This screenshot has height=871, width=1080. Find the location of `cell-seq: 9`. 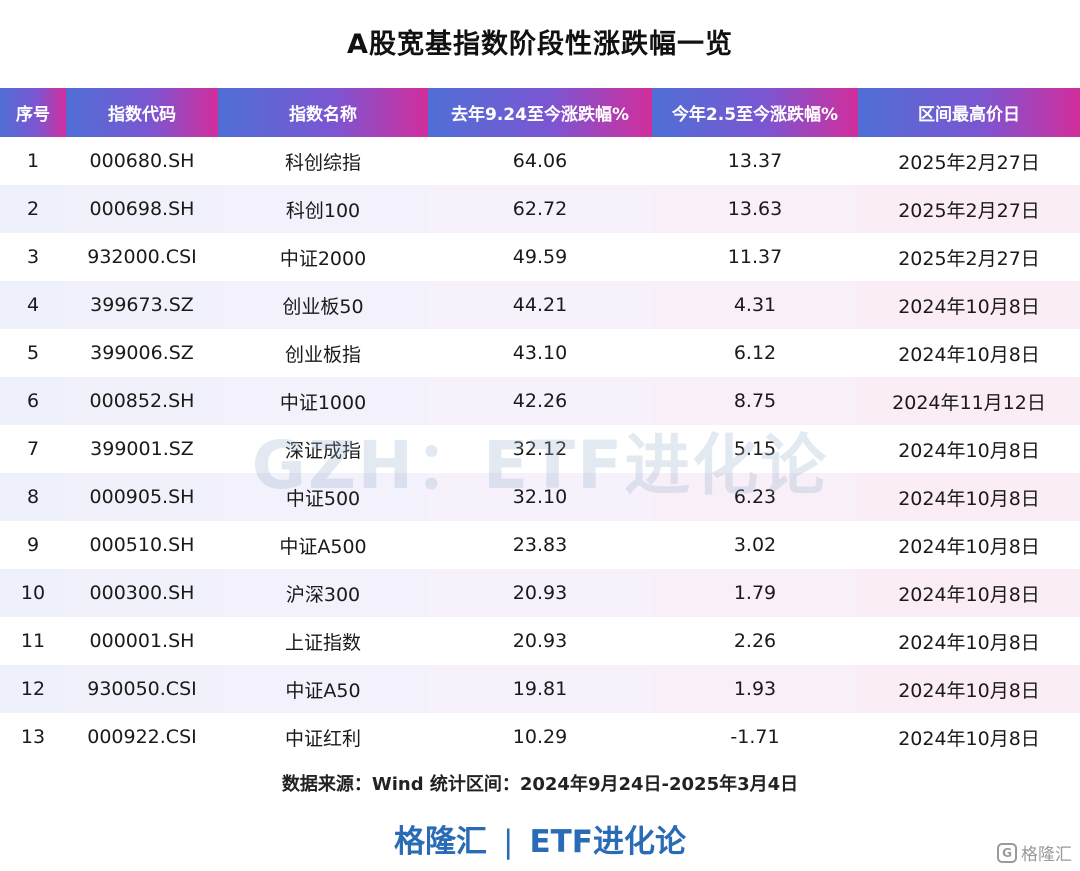

cell-seq: 9 is located at coordinates (33, 545).